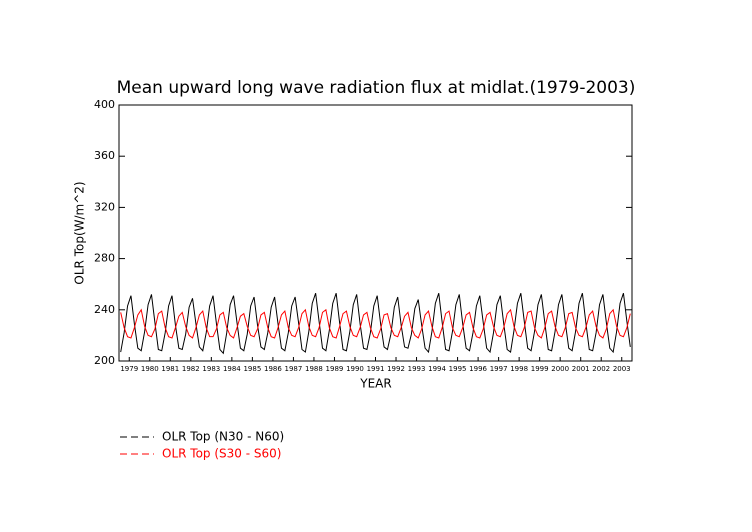 This screenshot has width=752, height=532. What do you see at coordinates (314, 369) in the screenshot?
I see `x-tick-label: 1988` at bounding box center [314, 369].